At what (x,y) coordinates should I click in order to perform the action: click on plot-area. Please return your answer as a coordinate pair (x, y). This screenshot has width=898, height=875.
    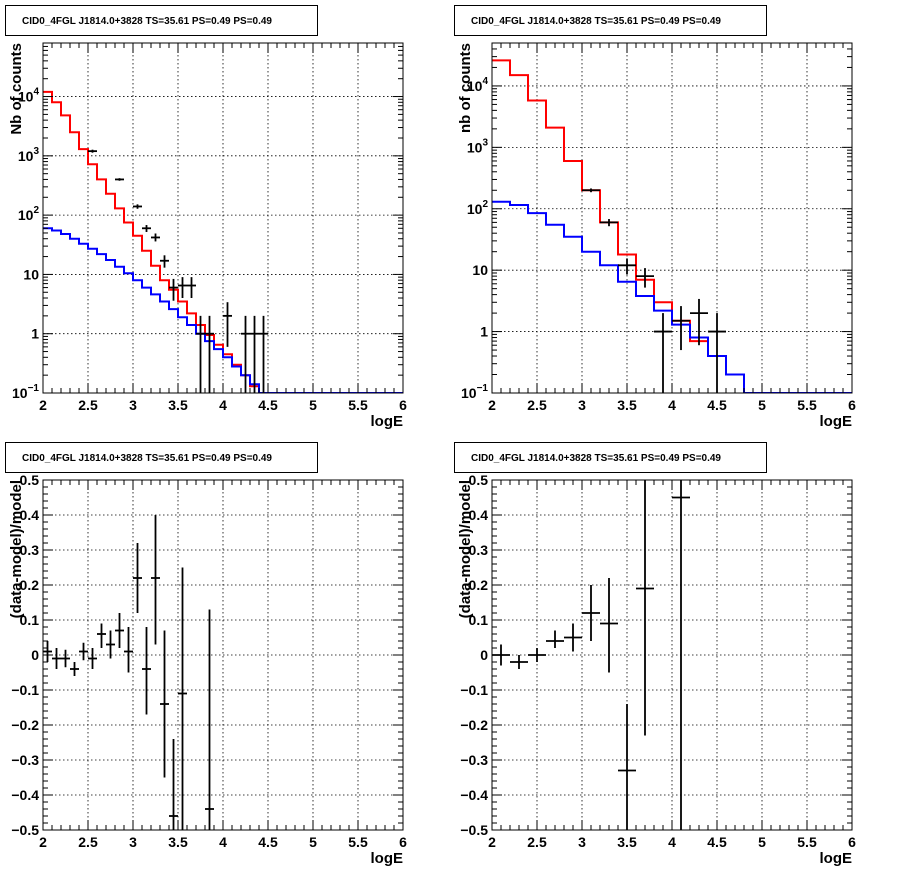
    Looking at the image, I should click on (128, 672).